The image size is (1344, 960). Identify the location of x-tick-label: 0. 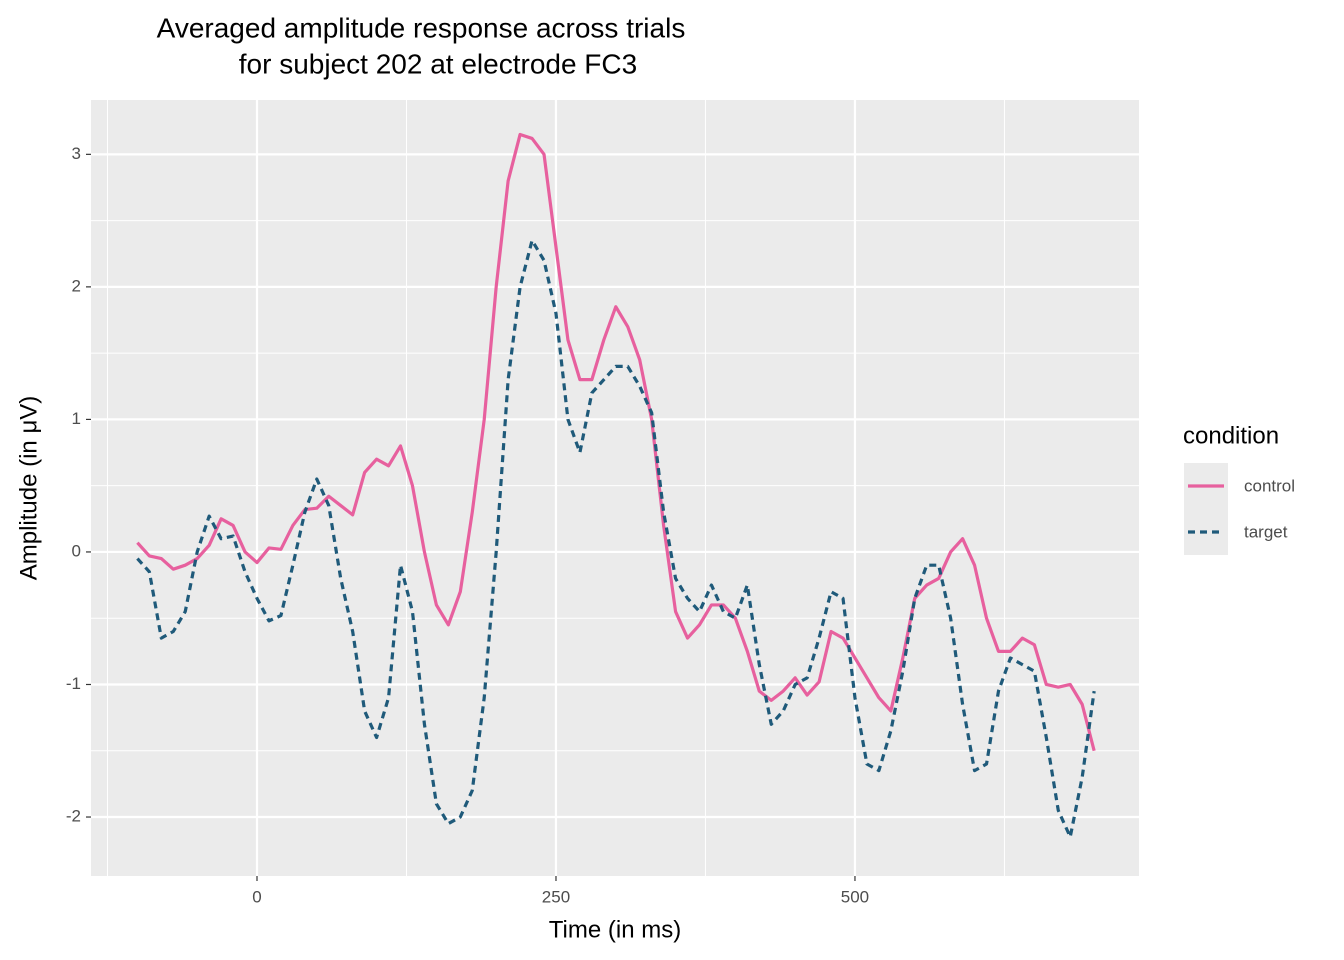
(256, 896).